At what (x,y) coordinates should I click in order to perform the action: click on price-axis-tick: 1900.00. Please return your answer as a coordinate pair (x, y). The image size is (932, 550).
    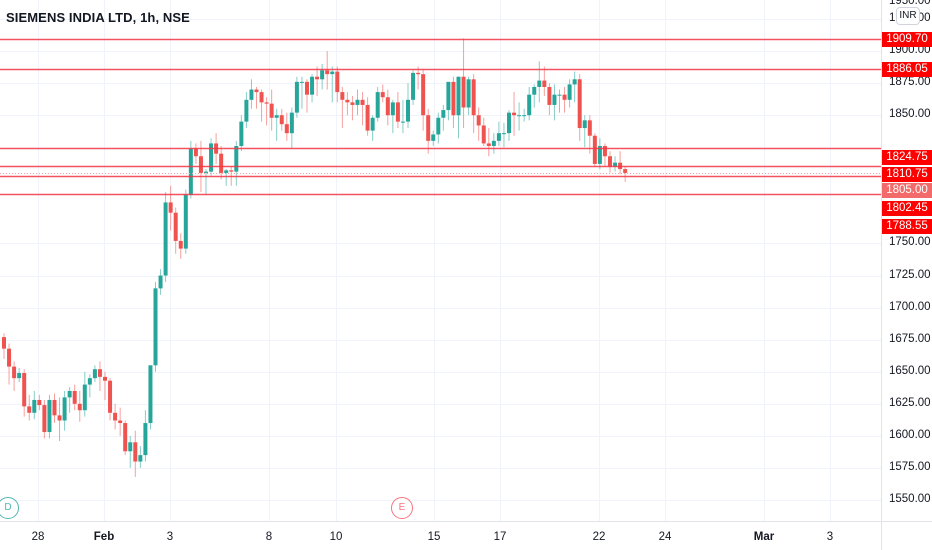
    Looking at the image, I should click on (910, 50).